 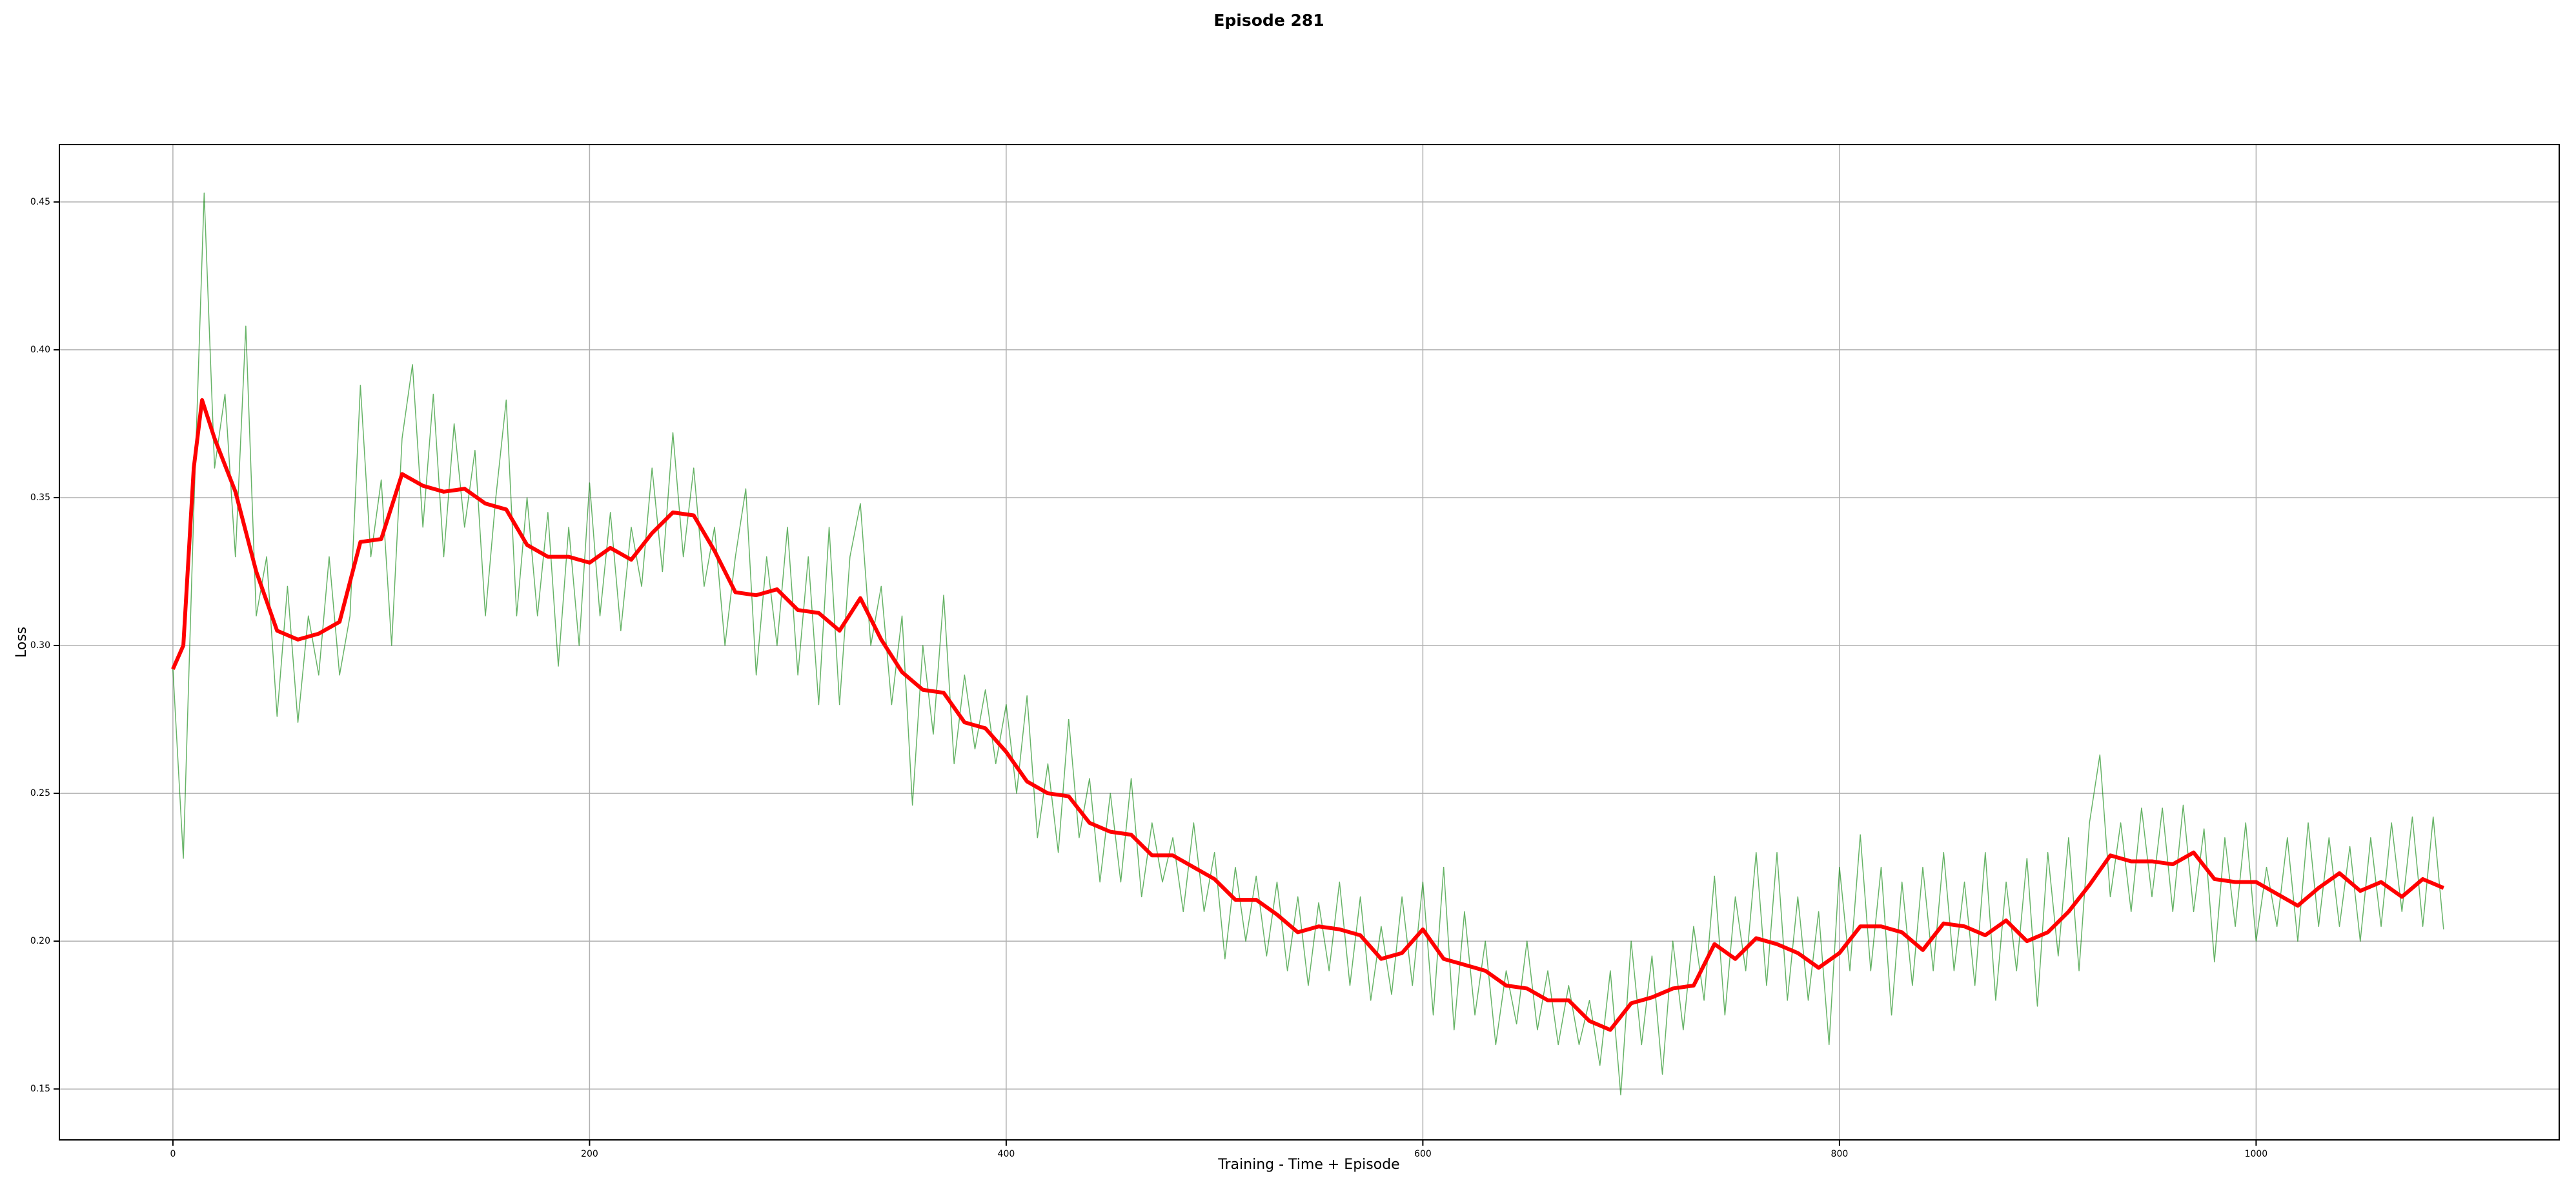 I want to click on x-tick-label: 200, so click(x=589, y=1154).